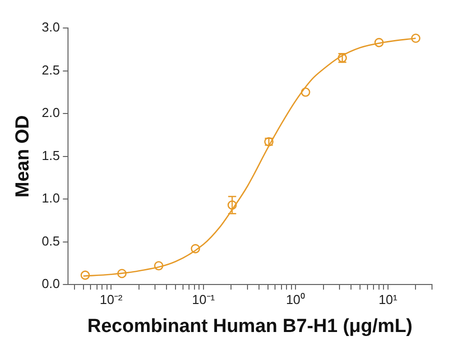 The width and height of the screenshot is (450, 350). I want to click on y-tick-label: 3.0, so click(51, 27).